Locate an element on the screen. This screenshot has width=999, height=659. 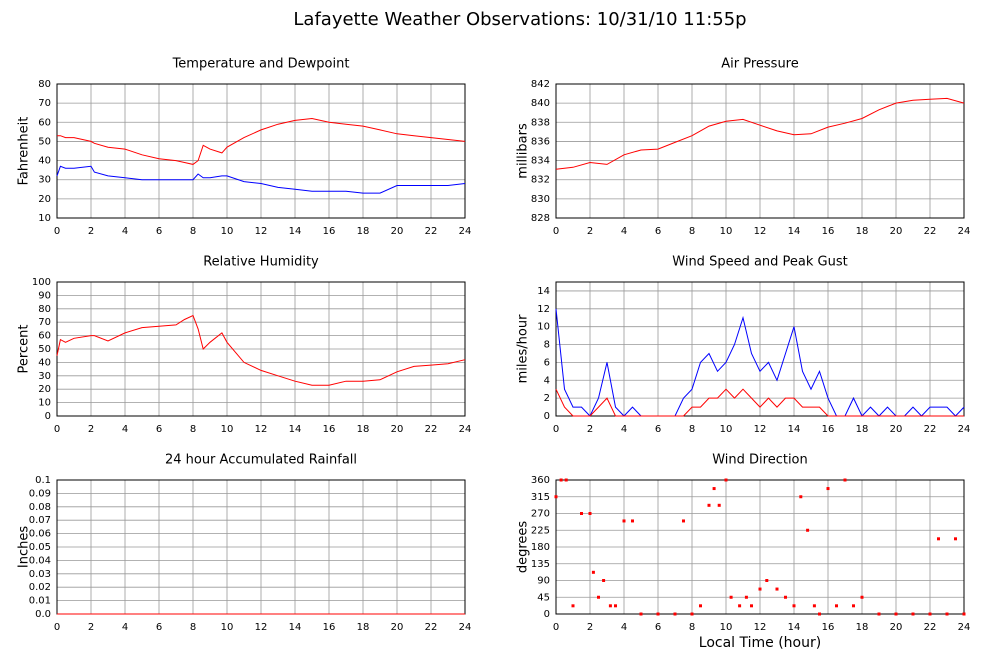
y-tick-label: 0.08 is located at coordinates (40, 507).